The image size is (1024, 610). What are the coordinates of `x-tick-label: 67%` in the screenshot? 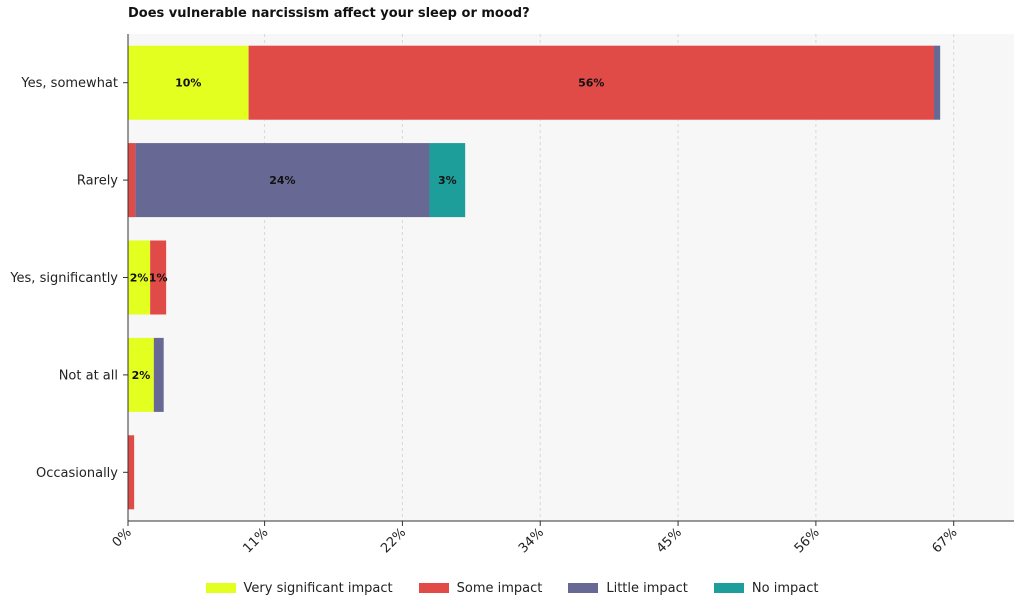 It's located at (944, 540).